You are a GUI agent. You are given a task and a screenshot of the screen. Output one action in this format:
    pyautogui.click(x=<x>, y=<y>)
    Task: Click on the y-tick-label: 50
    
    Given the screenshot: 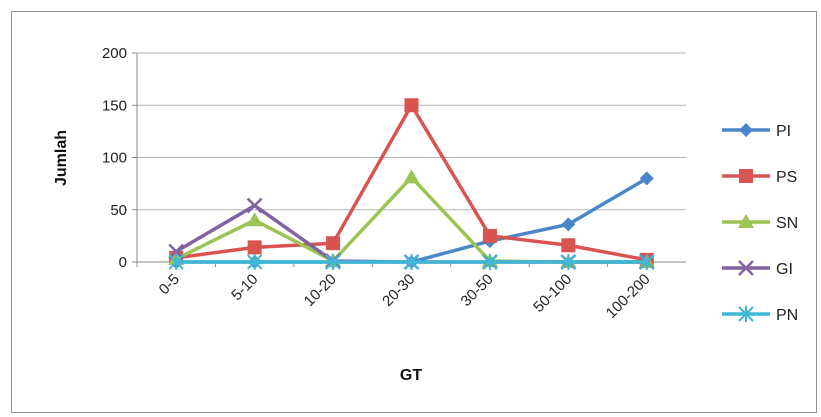 What is the action you would take?
    pyautogui.click(x=118, y=210)
    